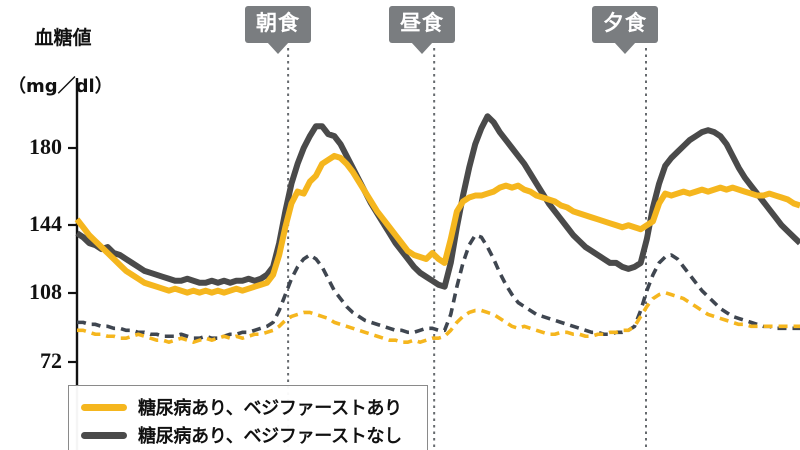  What do you see at coordinates (60, 74) in the screenshot?
I see `y-axis-title: 血糖値 （mg／dl）` at bounding box center [60, 74].